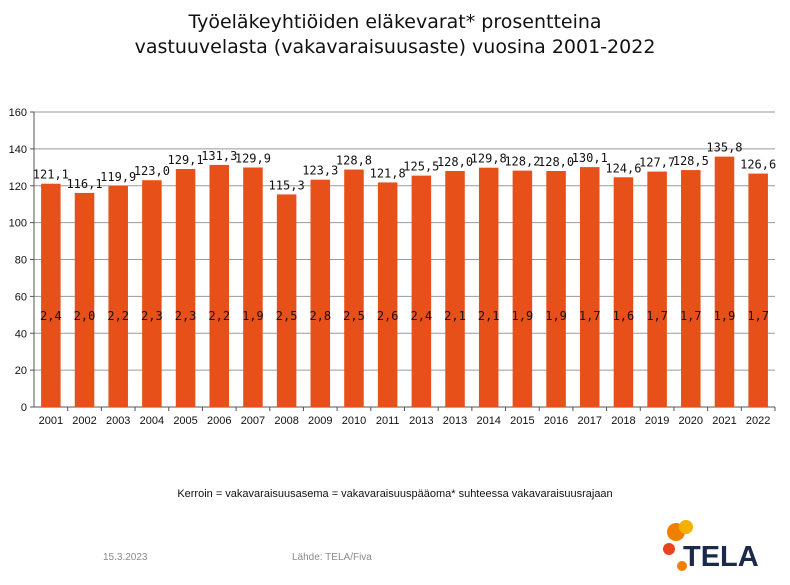 This screenshot has height=585, width=790. I want to click on x-tick-label: 2010, so click(354, 421).